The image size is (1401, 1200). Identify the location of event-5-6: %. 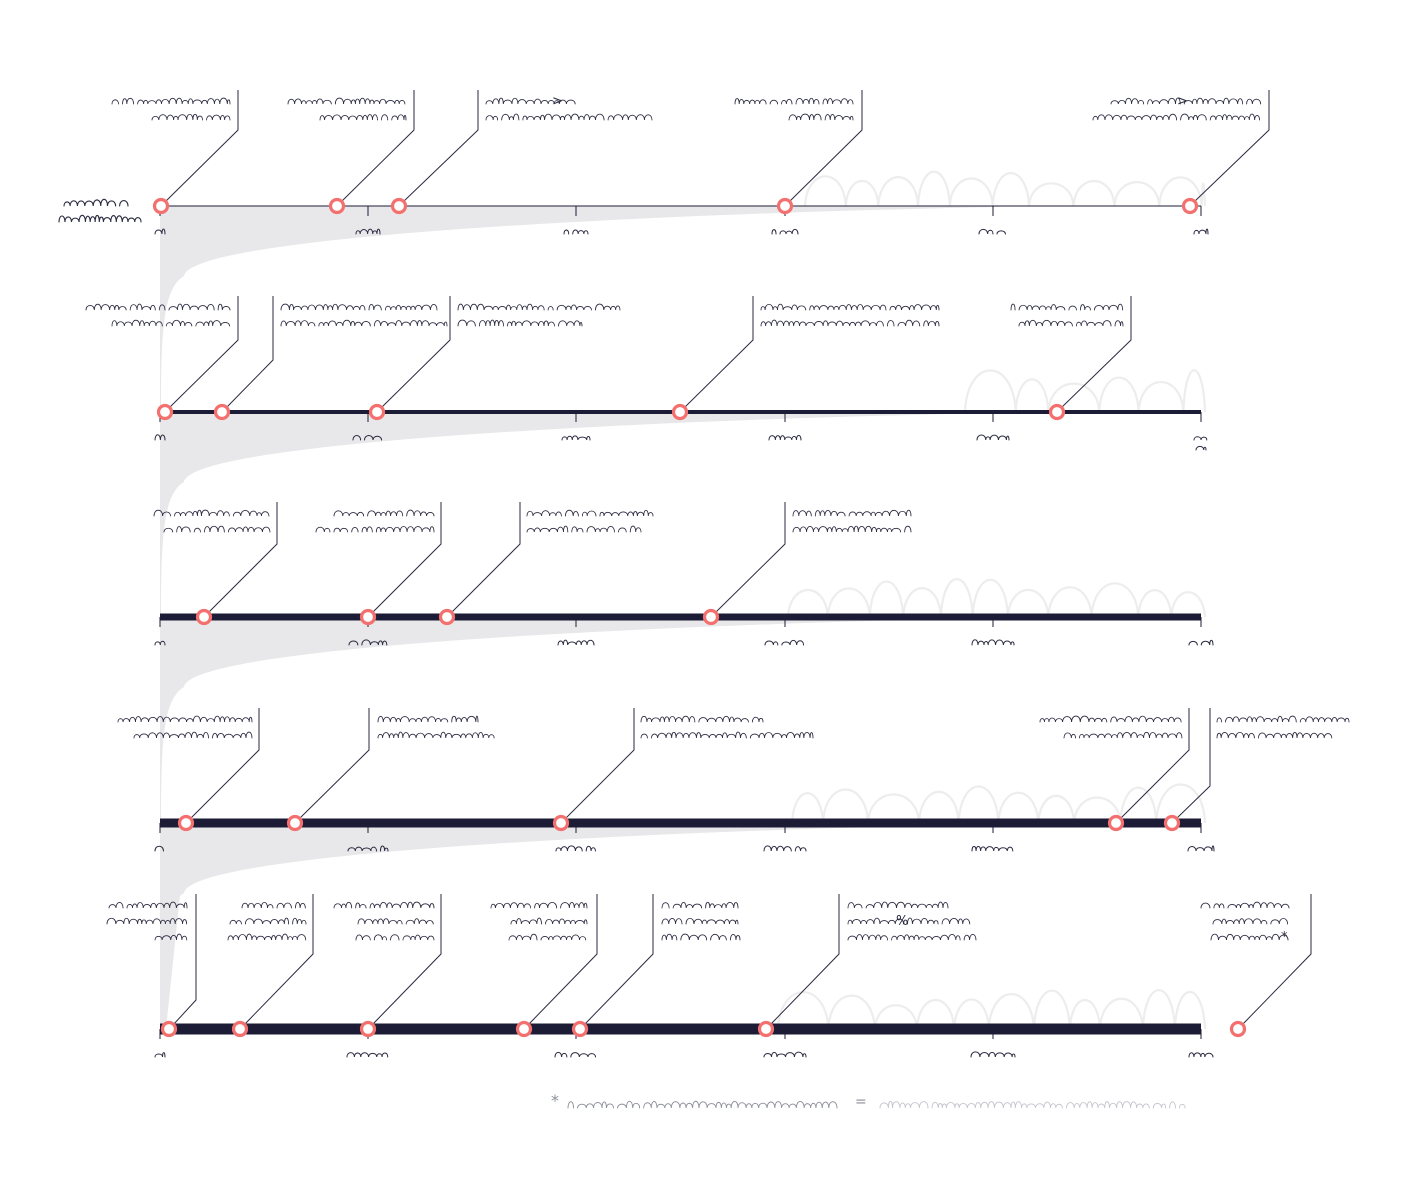
(867, 966).